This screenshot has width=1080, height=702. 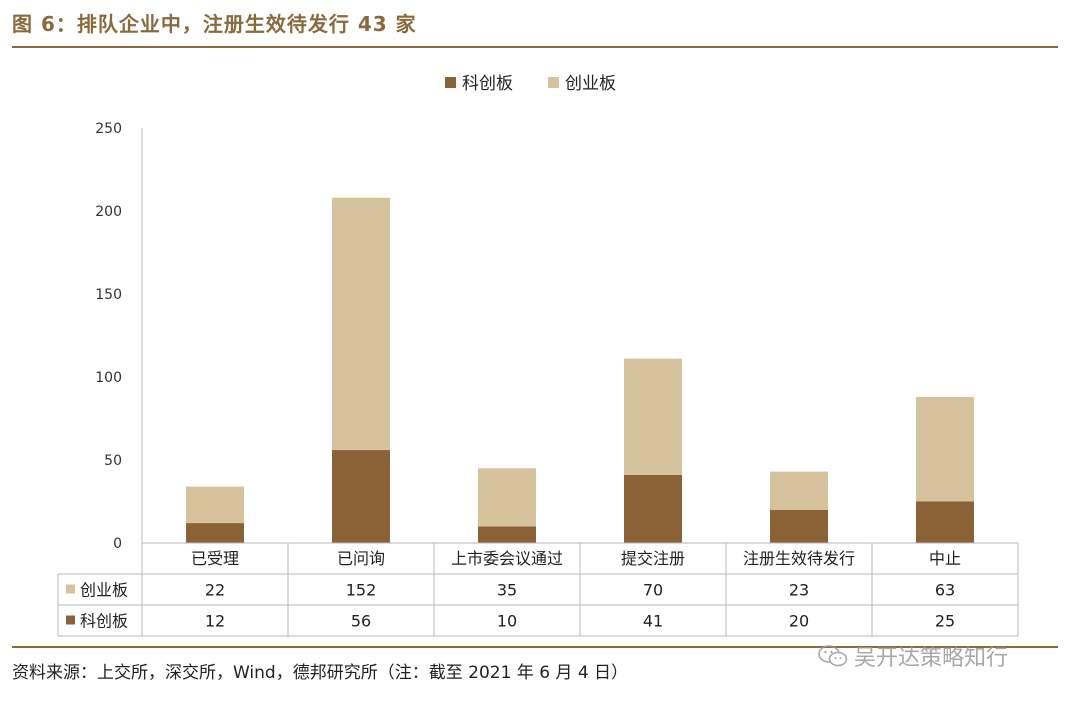 I want to click on category-label: 中止, so click(x=945, y=558).